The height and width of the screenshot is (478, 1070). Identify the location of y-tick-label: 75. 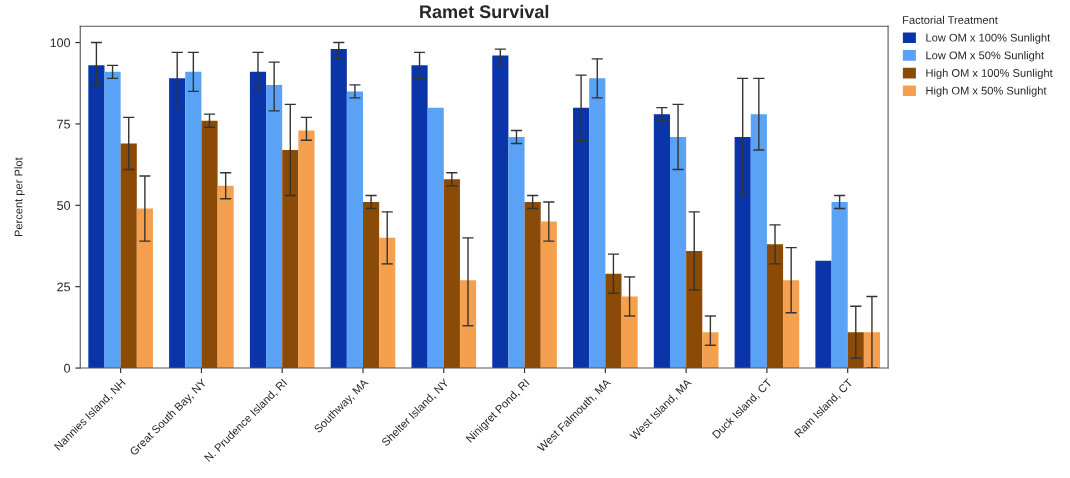
(64, 124).